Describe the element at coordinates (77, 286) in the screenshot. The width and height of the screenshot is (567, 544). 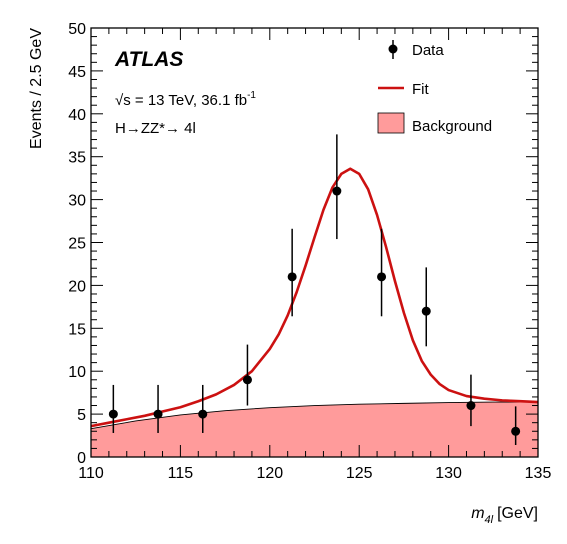
I see `y-tick-label: 20` at that location.